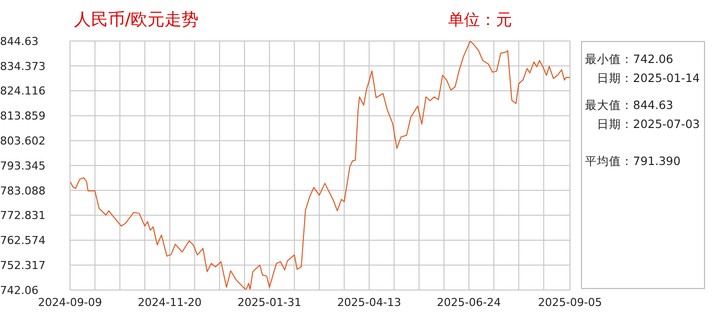 This screenshot has width=720, height=330. What do you see at coordinates (19, 41) in the screenshot?
I see `y-tick-label: 844.63` at bounding box center [19, 41].